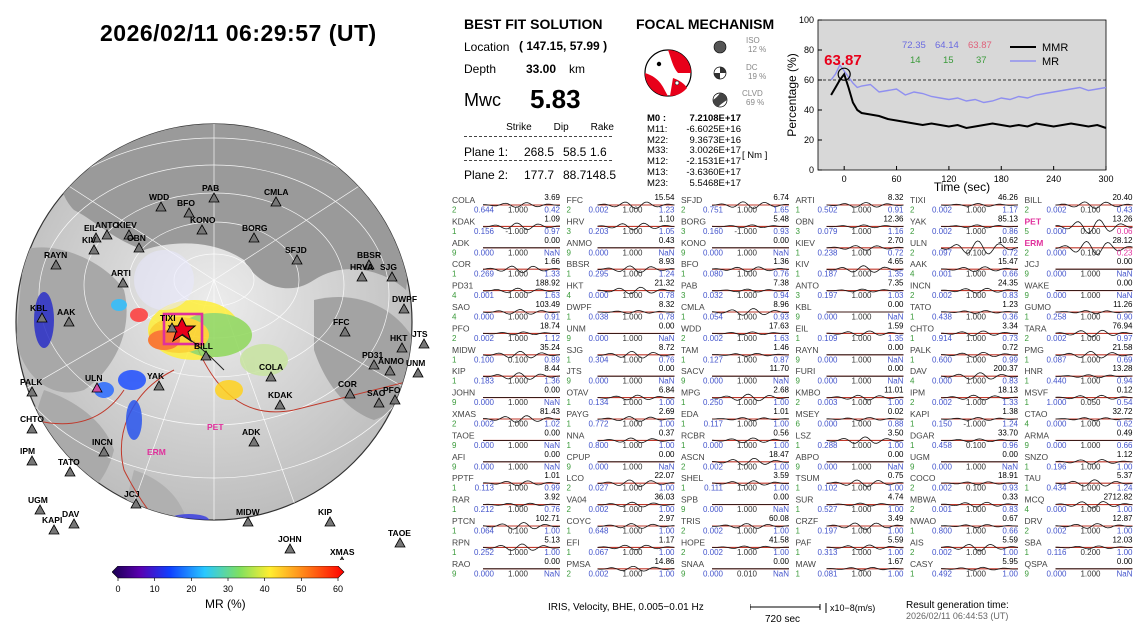  Describe the element at coordinates (850, 397) in the screenshot. I see `waveform-cell-kmbo: KMBO 11.01 2 0.003 1.000 1.00` at that location.